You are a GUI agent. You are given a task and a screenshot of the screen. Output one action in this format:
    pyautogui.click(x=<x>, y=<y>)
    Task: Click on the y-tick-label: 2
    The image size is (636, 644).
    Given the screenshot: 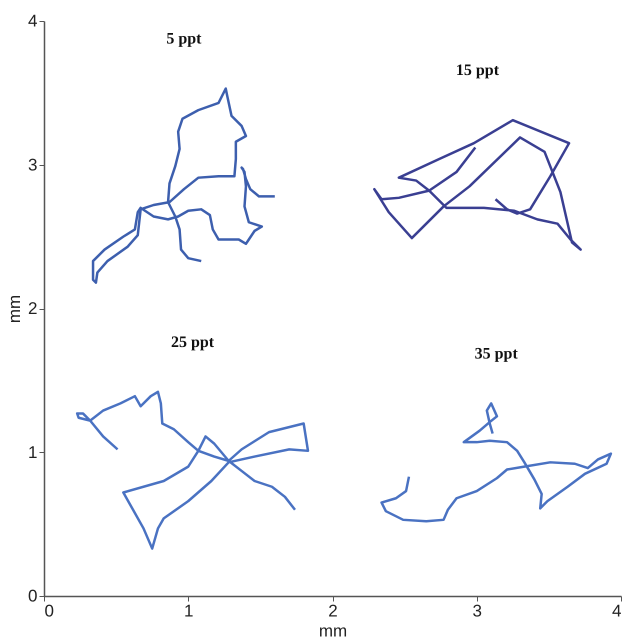 What is the action you would take?
    pyautogui.click(x=33, y=308)
    